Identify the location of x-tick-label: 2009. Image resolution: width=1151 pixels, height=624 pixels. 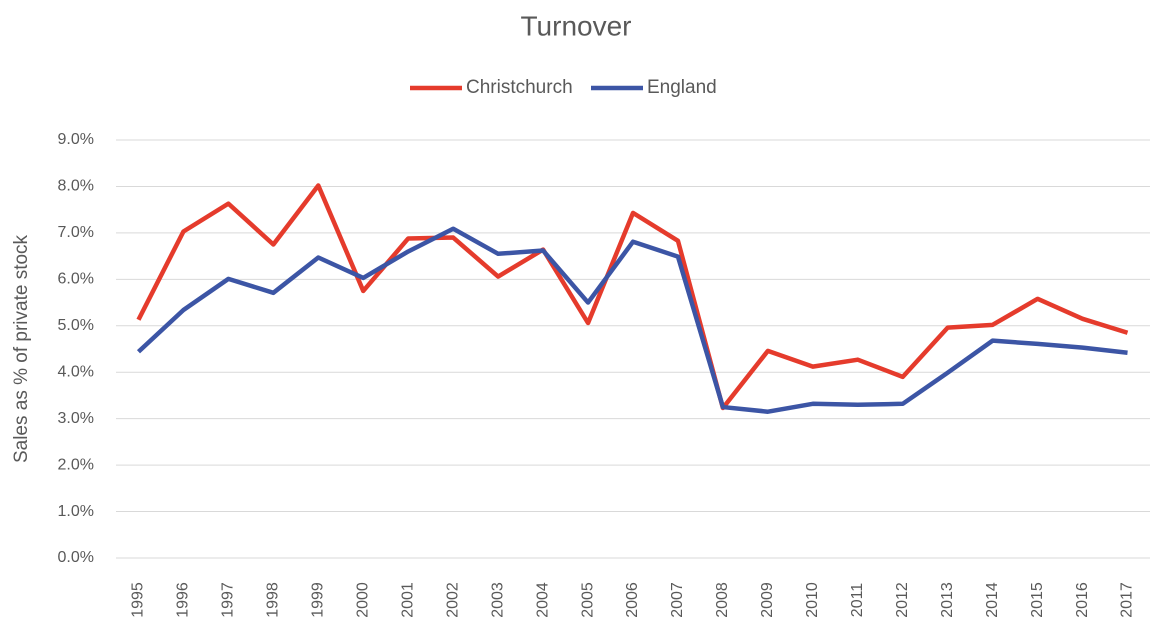
(767, 600).